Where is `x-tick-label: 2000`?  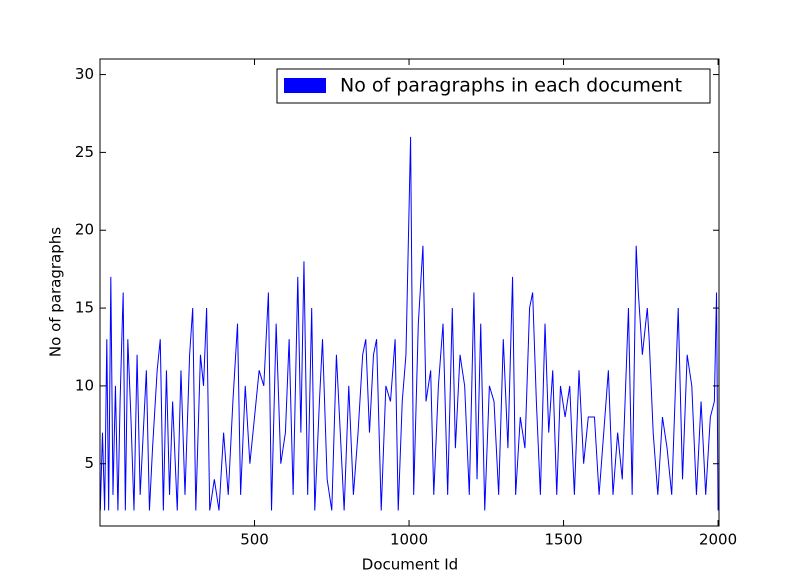
x-tick-label: 2000 is located at coordinates (718, 540).